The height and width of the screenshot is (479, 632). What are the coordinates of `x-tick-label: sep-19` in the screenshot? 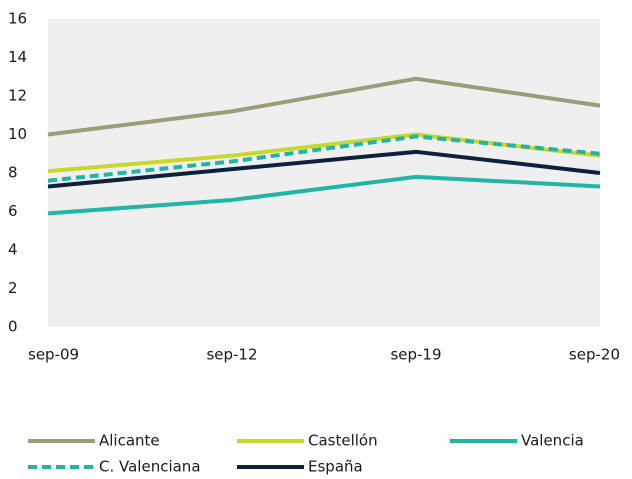 It's located at (415, 355).